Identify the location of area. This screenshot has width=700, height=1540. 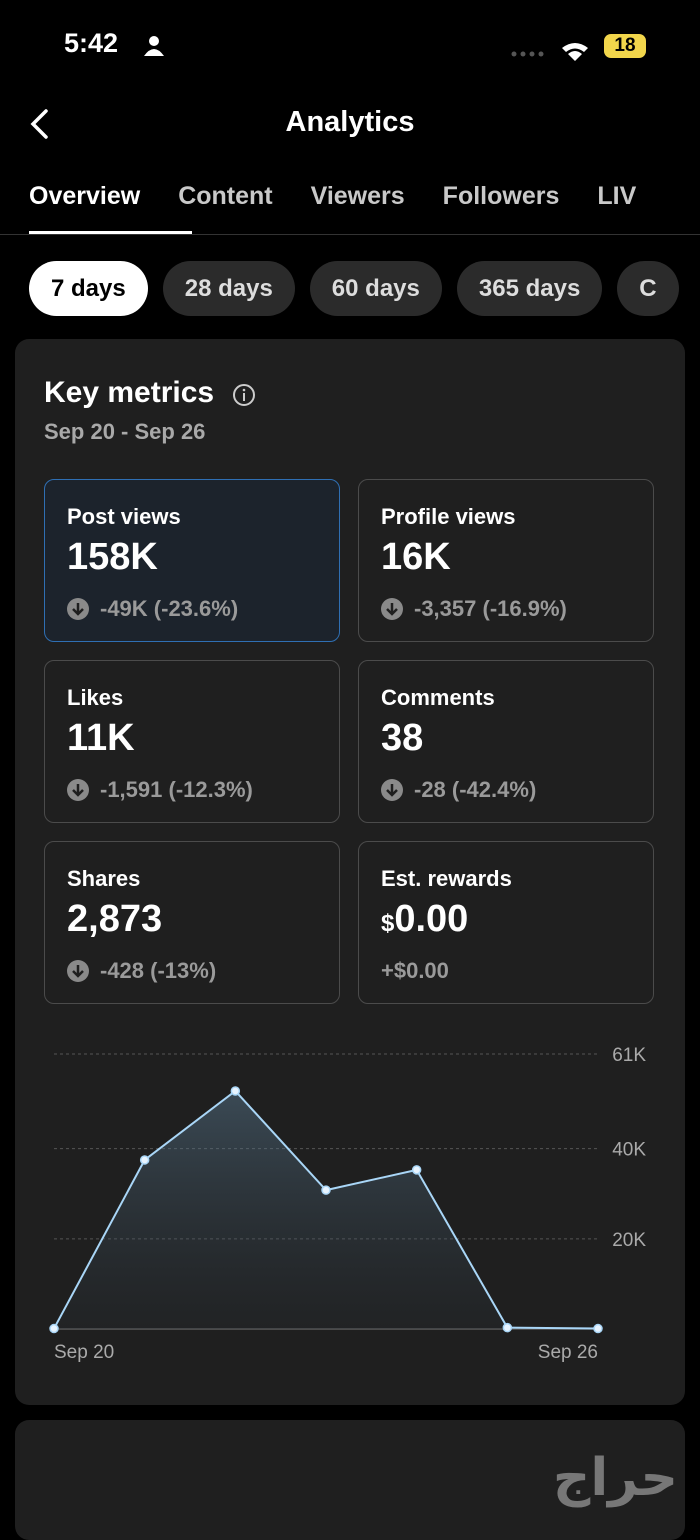
(326, 1209).